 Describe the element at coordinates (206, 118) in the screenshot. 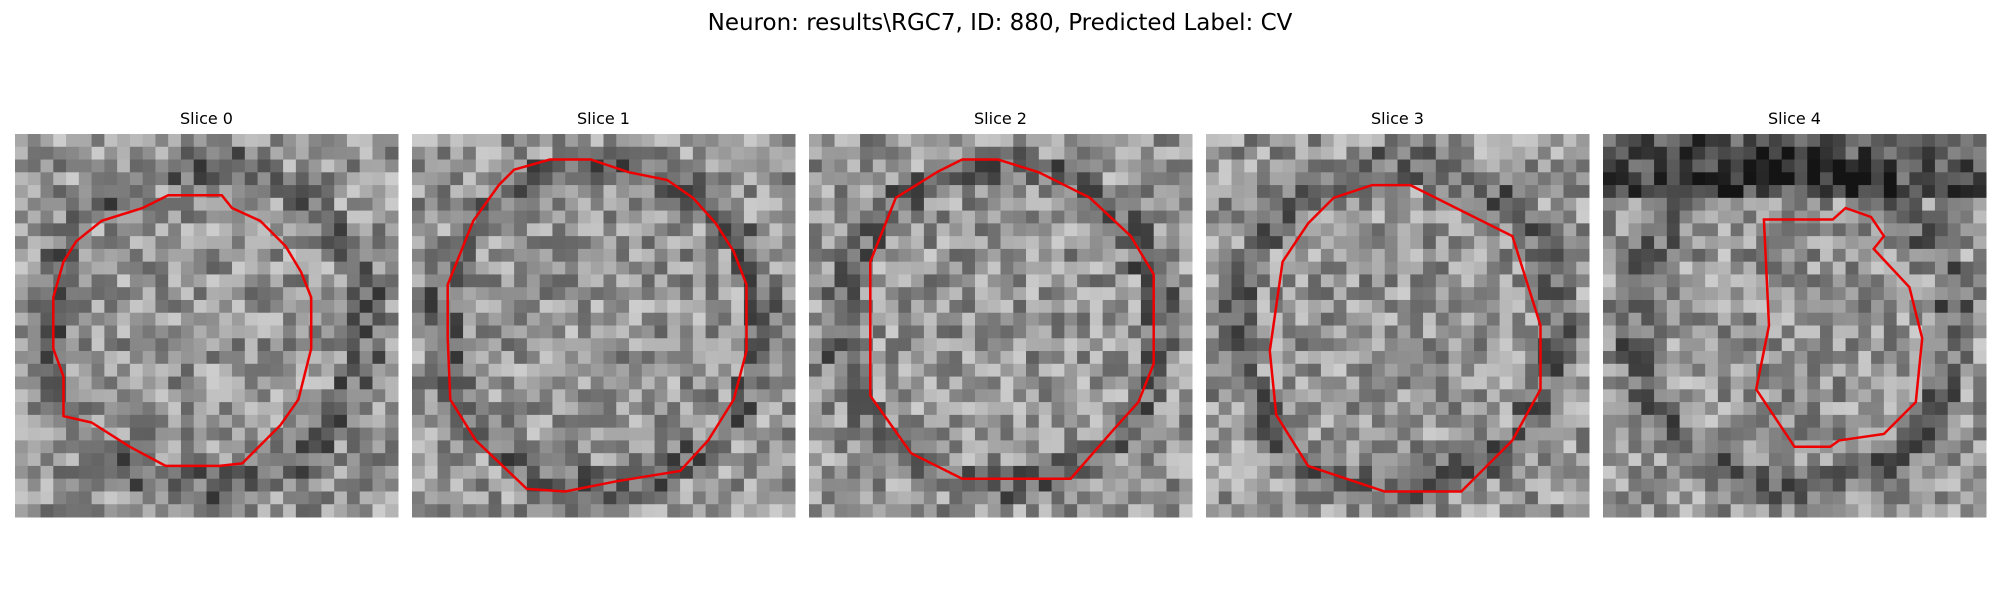

I see `panel-title: Slice 0` at that location.